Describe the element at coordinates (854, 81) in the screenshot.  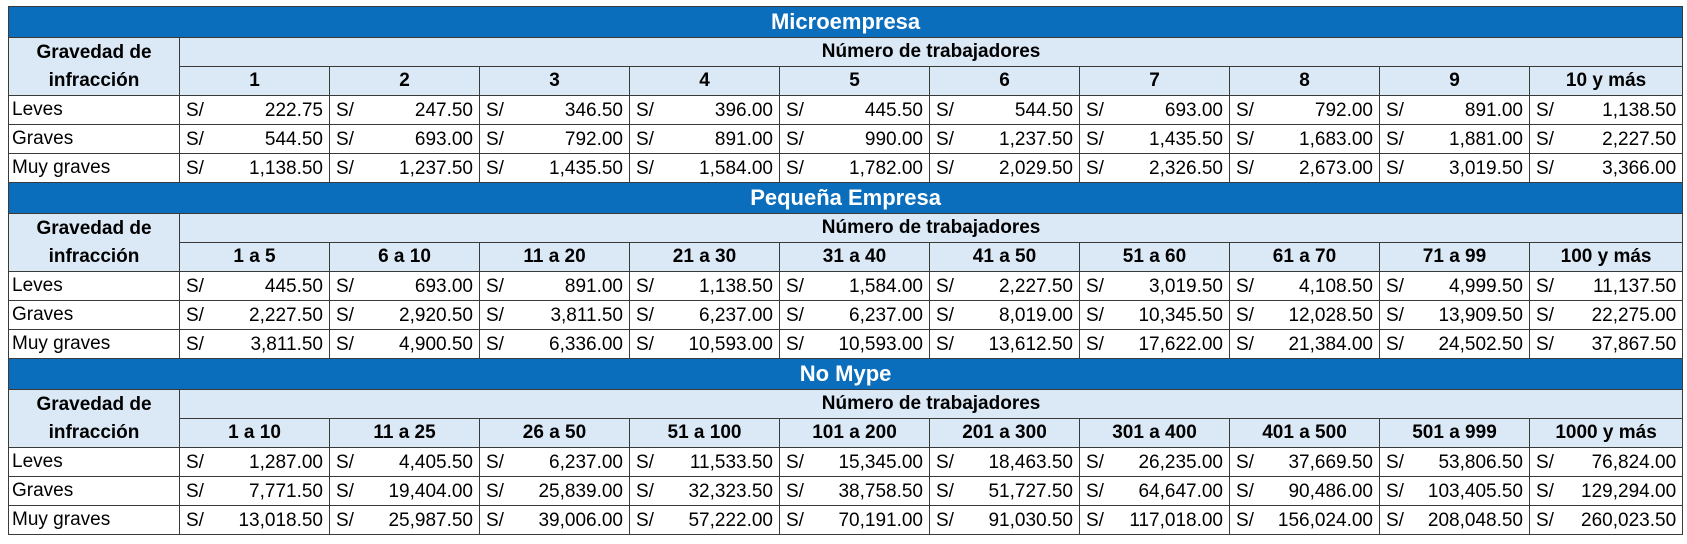
I see `column-header: 5` at that location.